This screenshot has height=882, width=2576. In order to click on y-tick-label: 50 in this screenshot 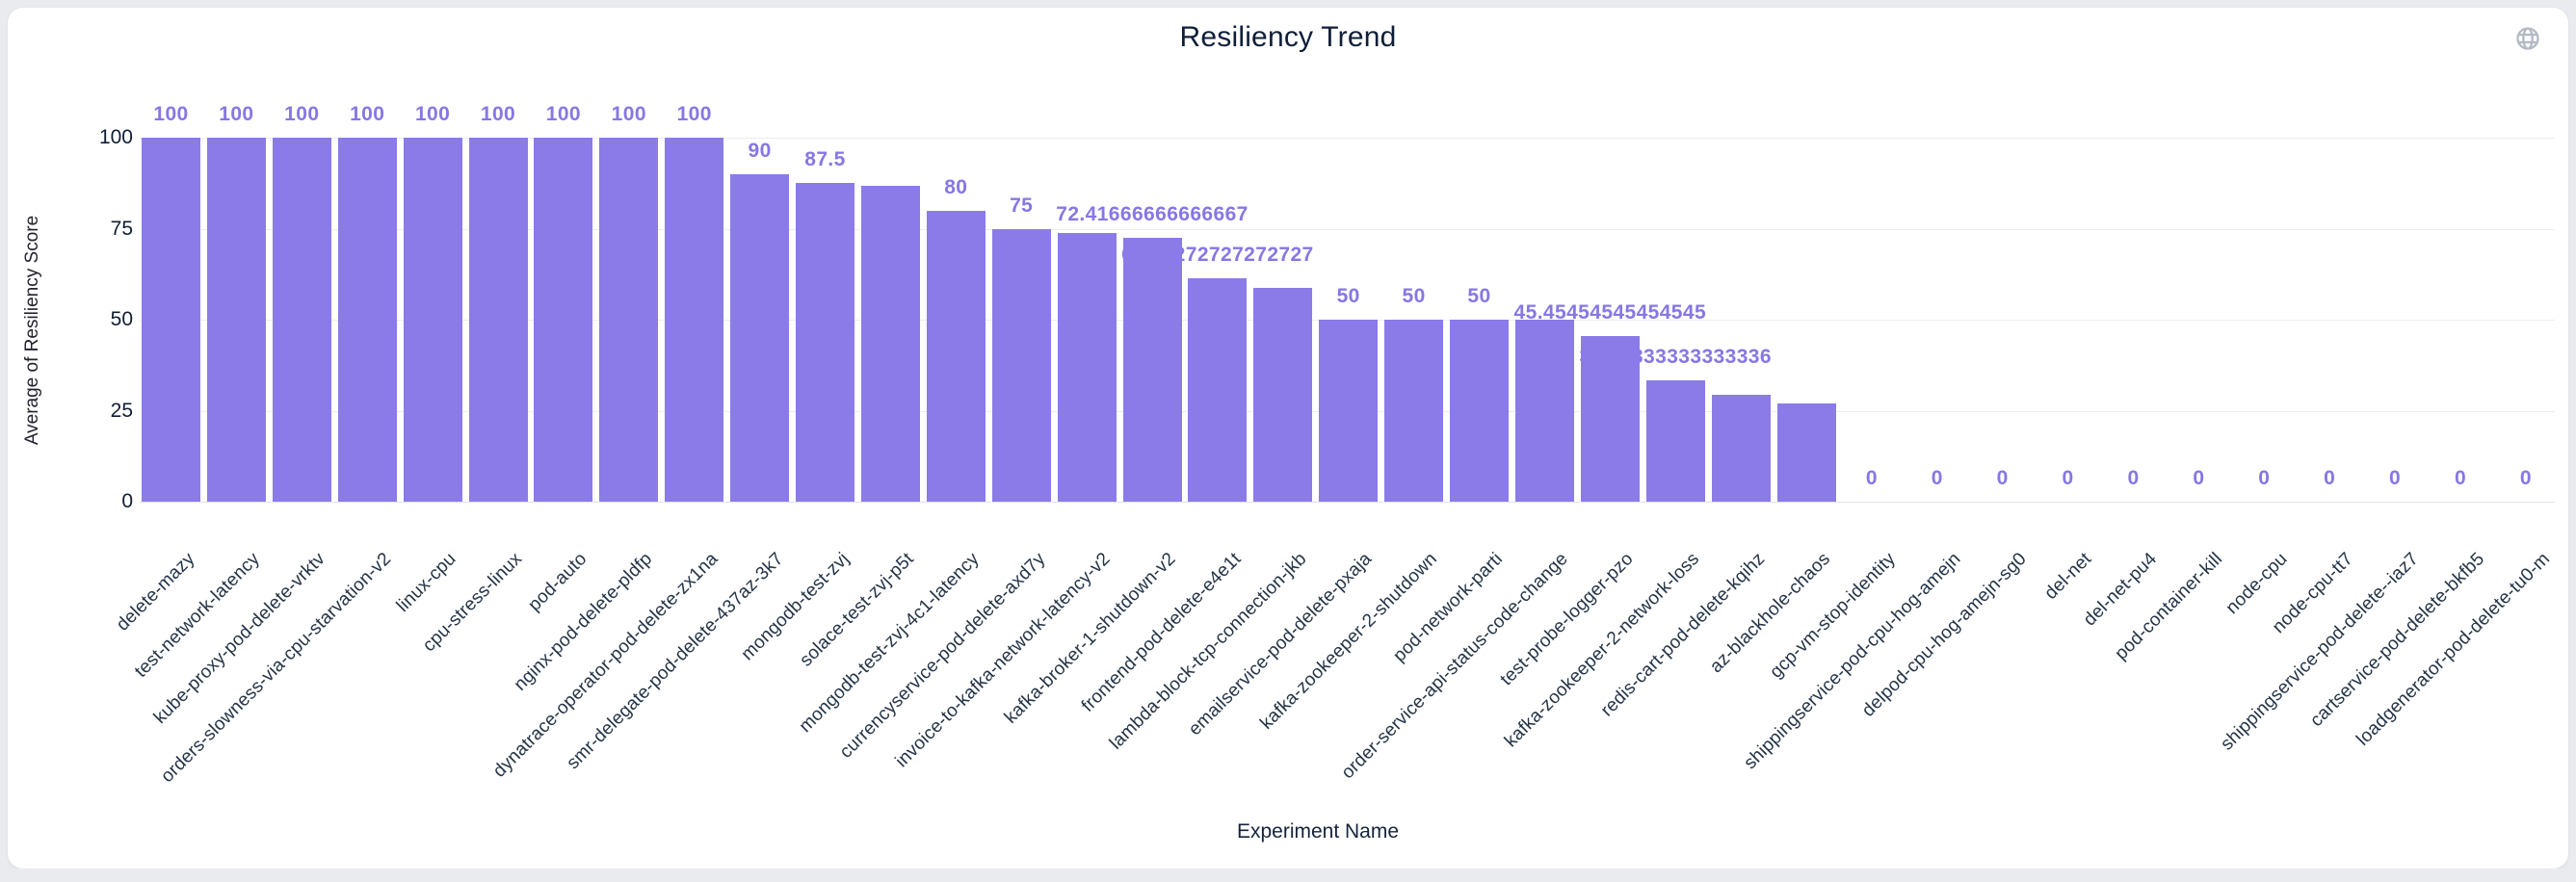, I will do `click(121, 319)`.